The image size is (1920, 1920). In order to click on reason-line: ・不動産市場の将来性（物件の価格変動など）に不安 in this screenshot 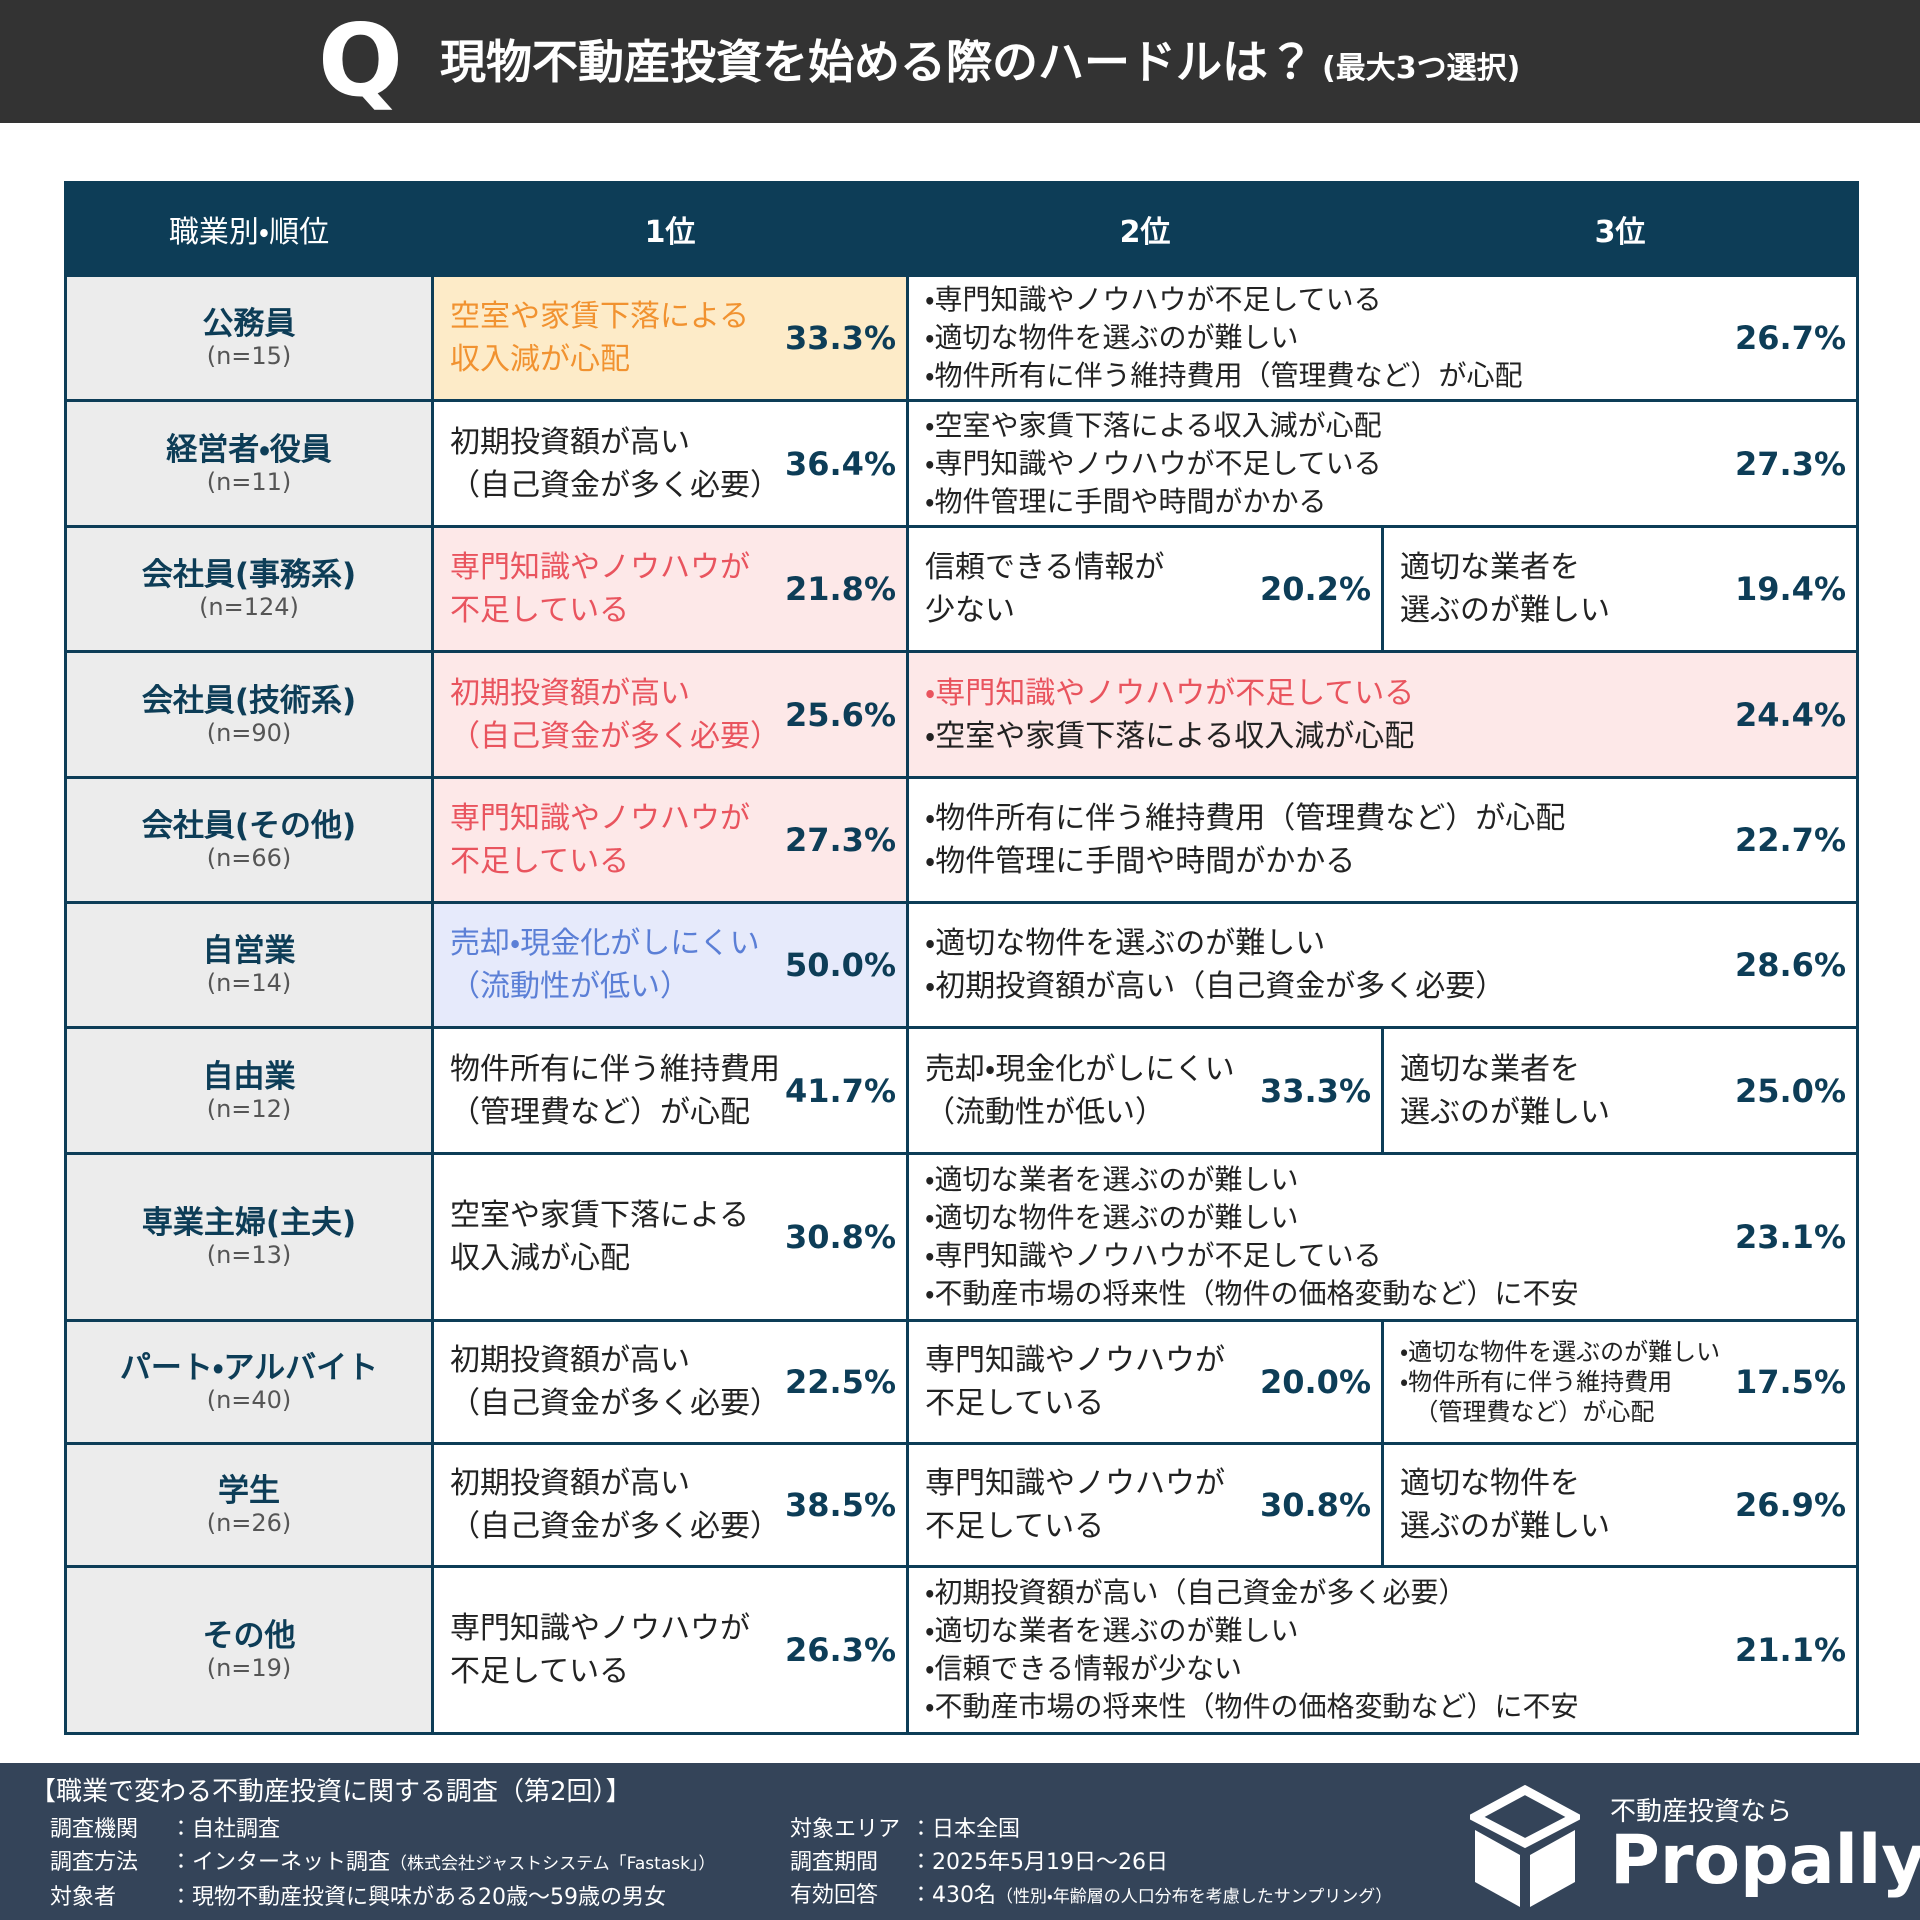, I will do `click(1252, 1293)`.